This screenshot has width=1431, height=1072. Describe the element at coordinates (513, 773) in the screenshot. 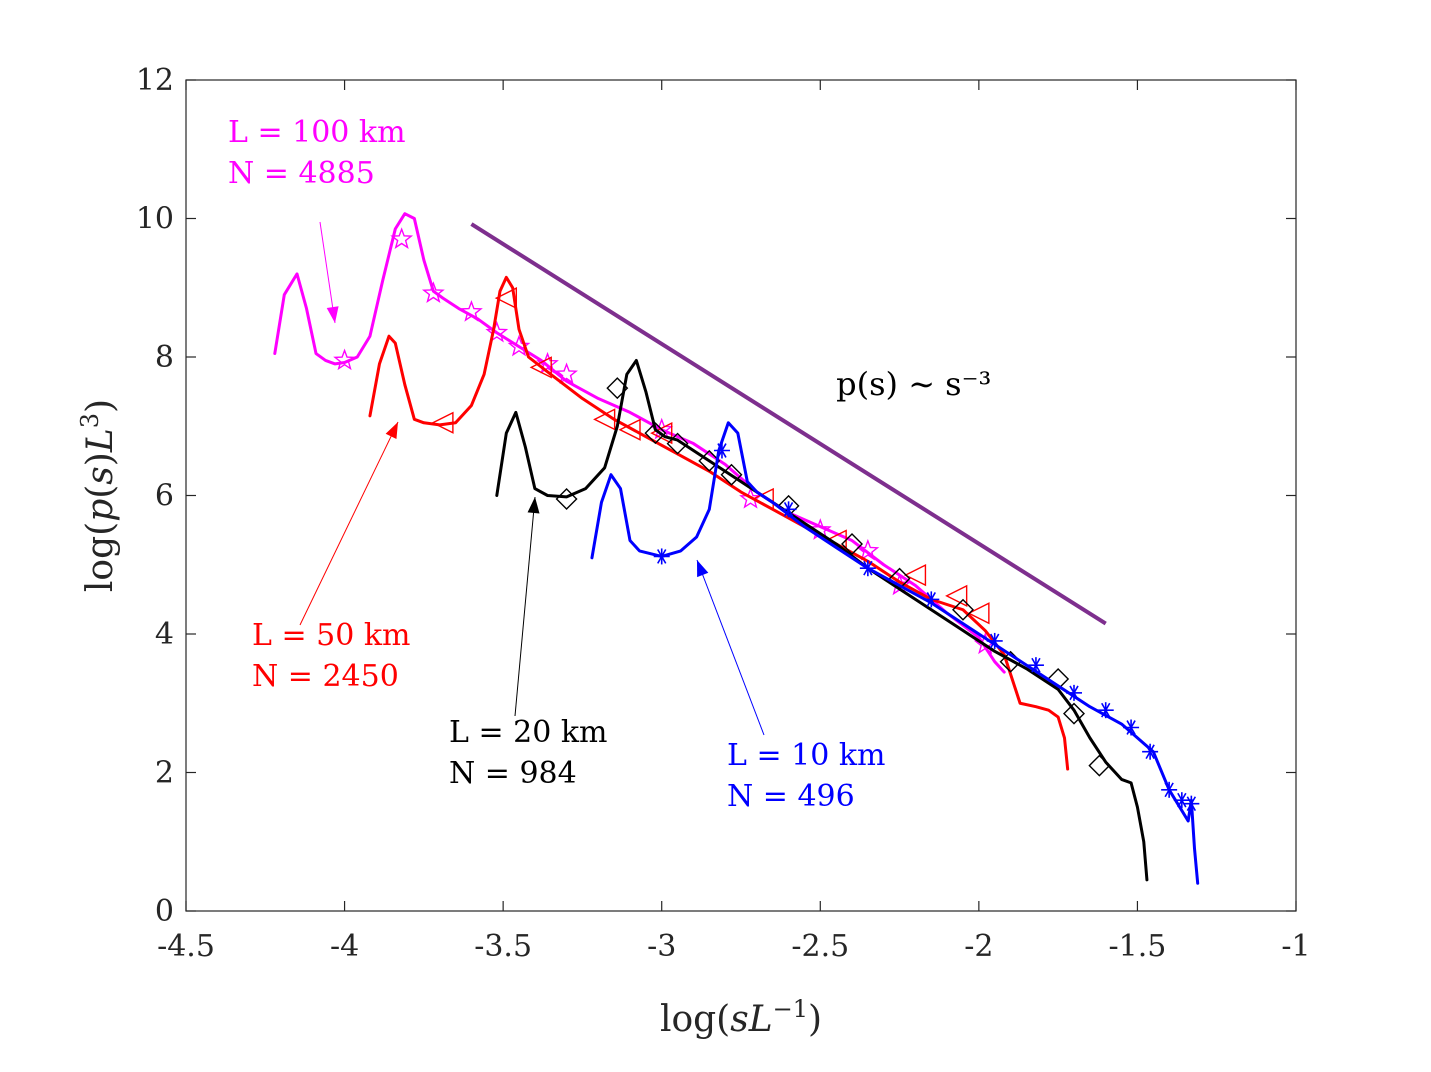

I see `annotation-l-20-km-line2: N = 984` at that location.